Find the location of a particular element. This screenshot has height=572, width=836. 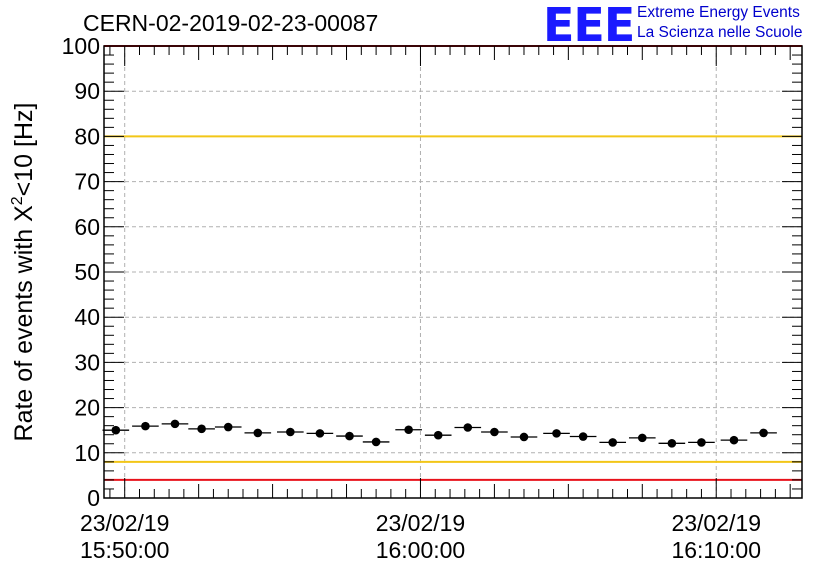

y-tick-label-2: 20 is located at coordinates (87, 408).